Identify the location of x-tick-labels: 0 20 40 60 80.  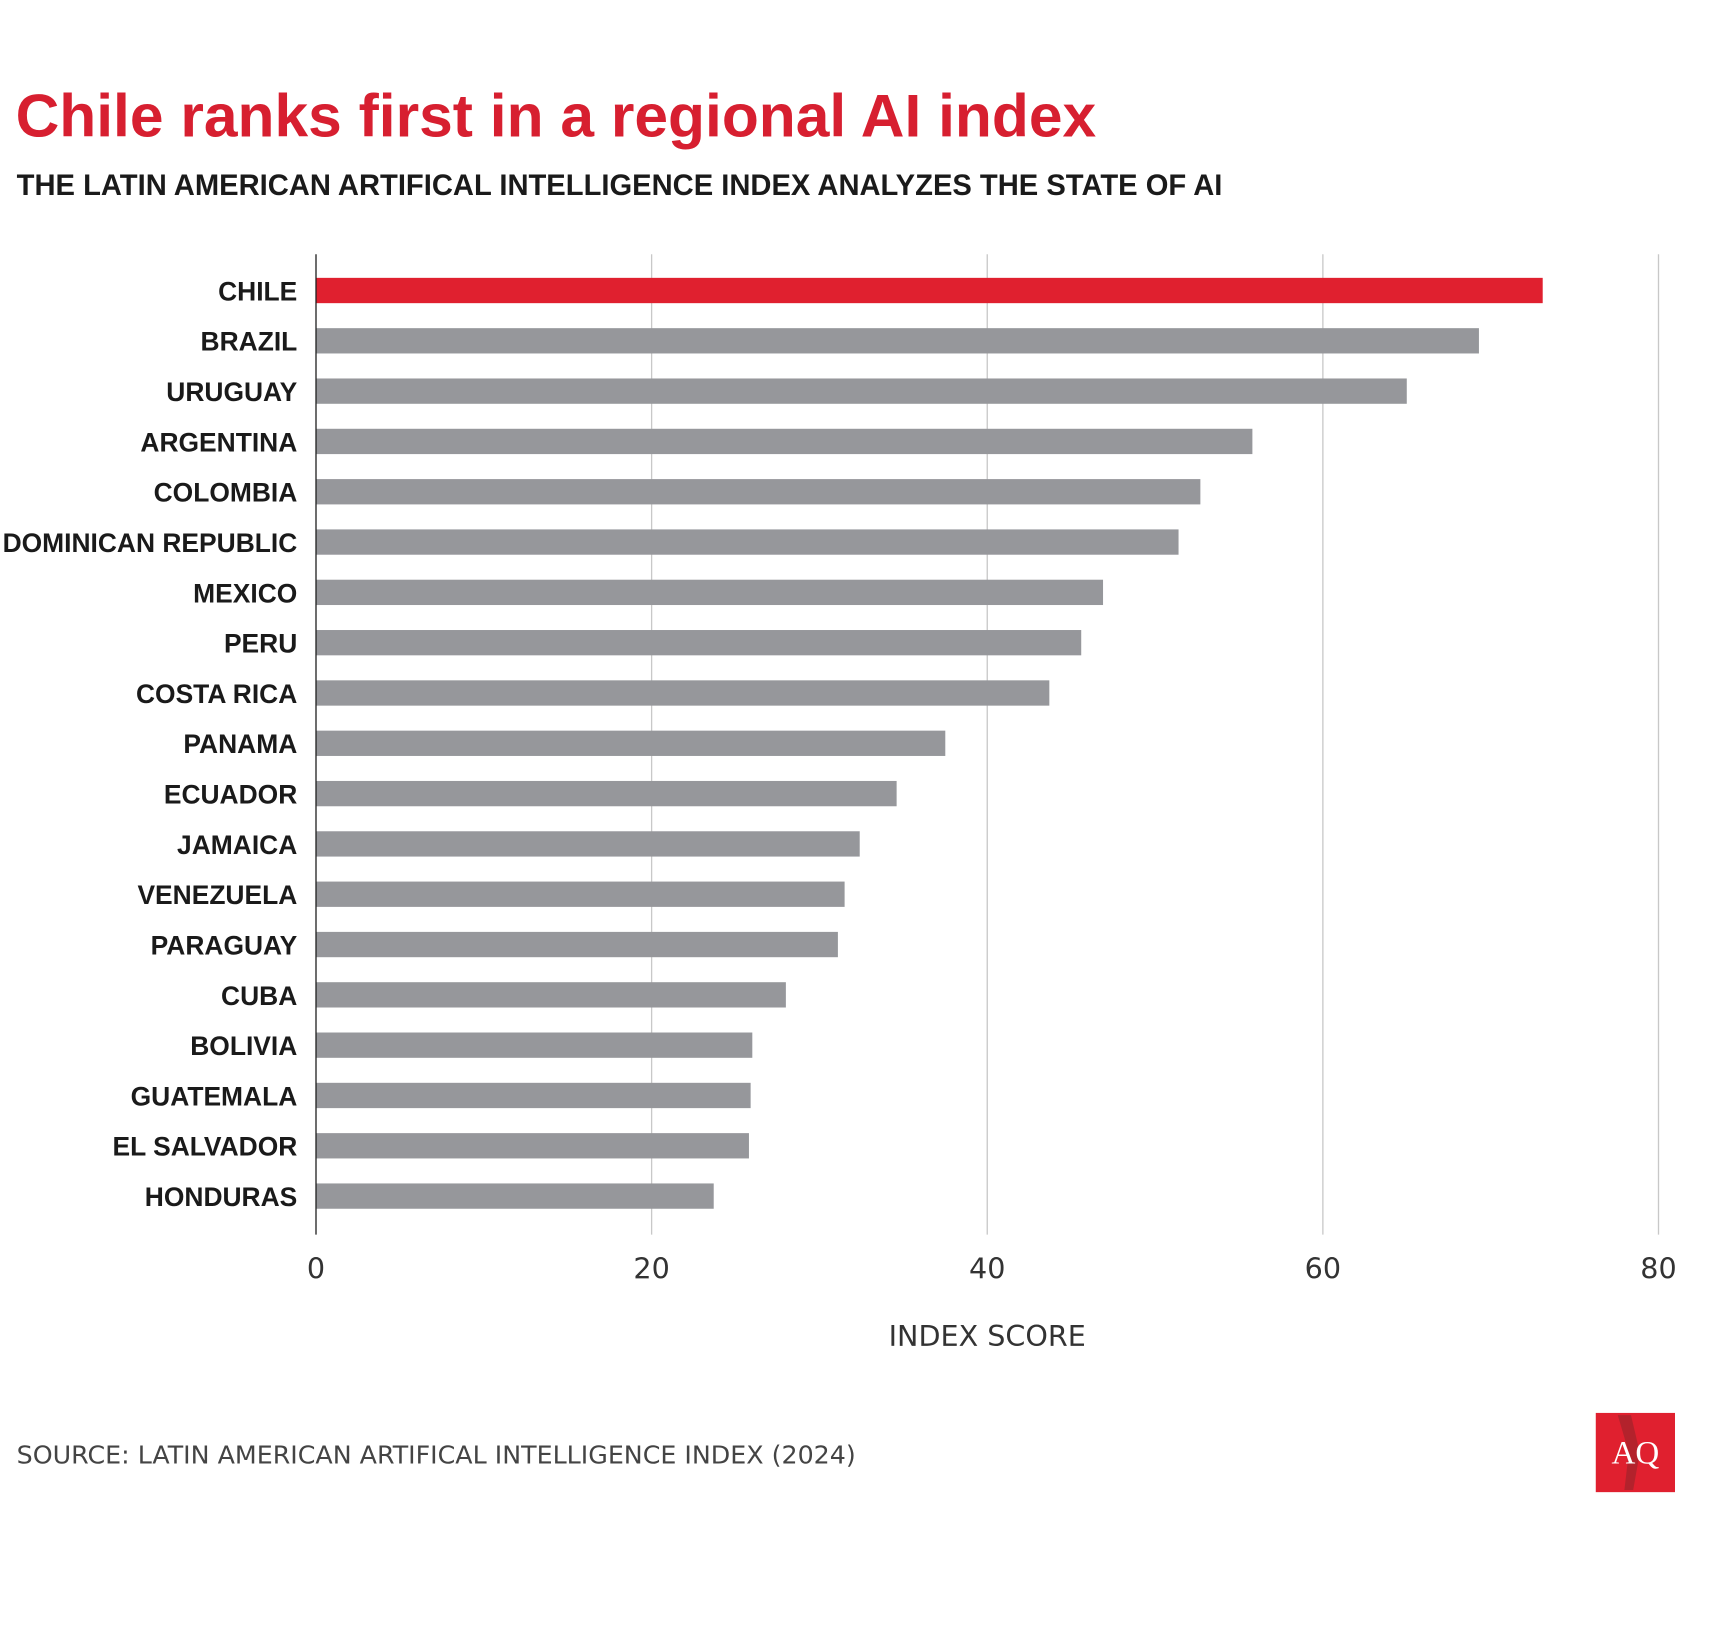
(992, 1269).